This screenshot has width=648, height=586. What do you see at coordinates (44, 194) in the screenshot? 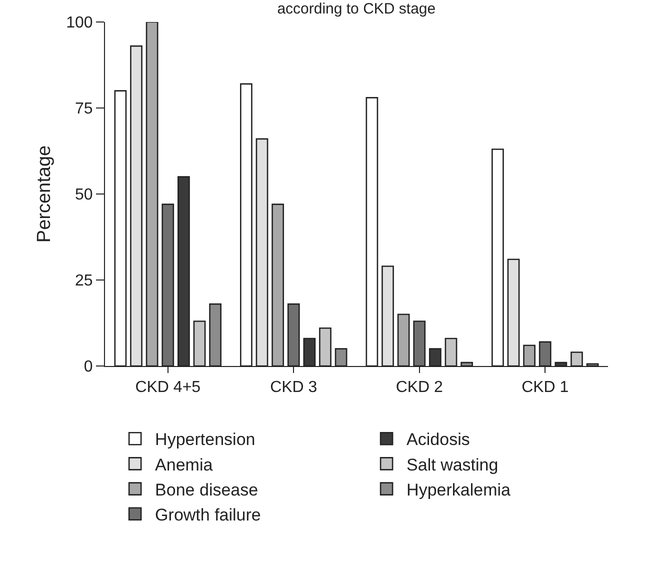
I see `y-axis-title: Percentage` at bounding box center [44, 194].